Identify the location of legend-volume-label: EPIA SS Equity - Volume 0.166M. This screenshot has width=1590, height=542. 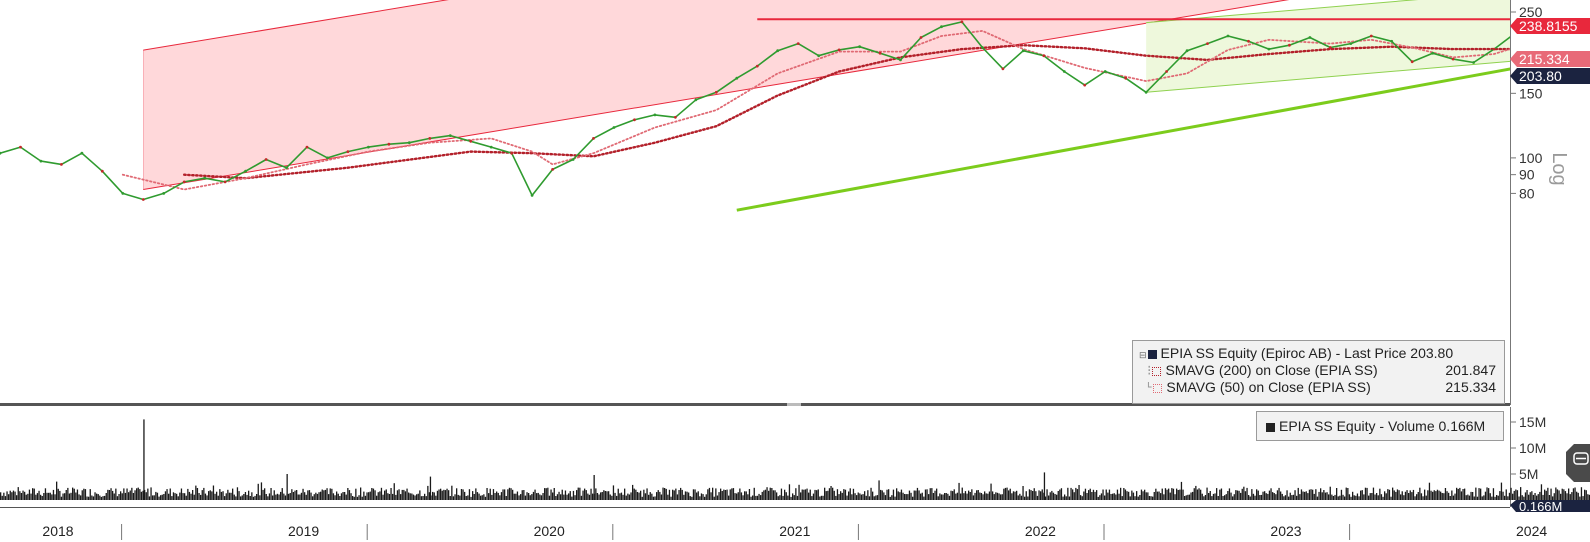
(1382, 426).